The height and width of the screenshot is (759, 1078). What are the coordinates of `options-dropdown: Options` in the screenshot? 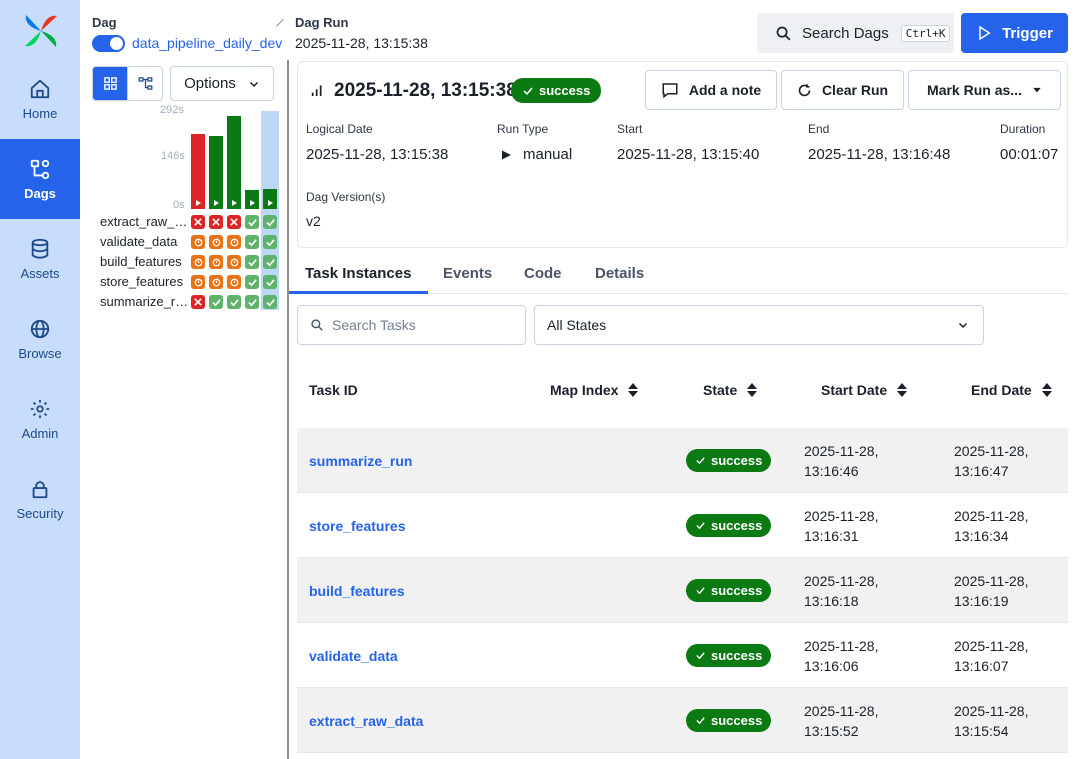 It's located at (222, 83).